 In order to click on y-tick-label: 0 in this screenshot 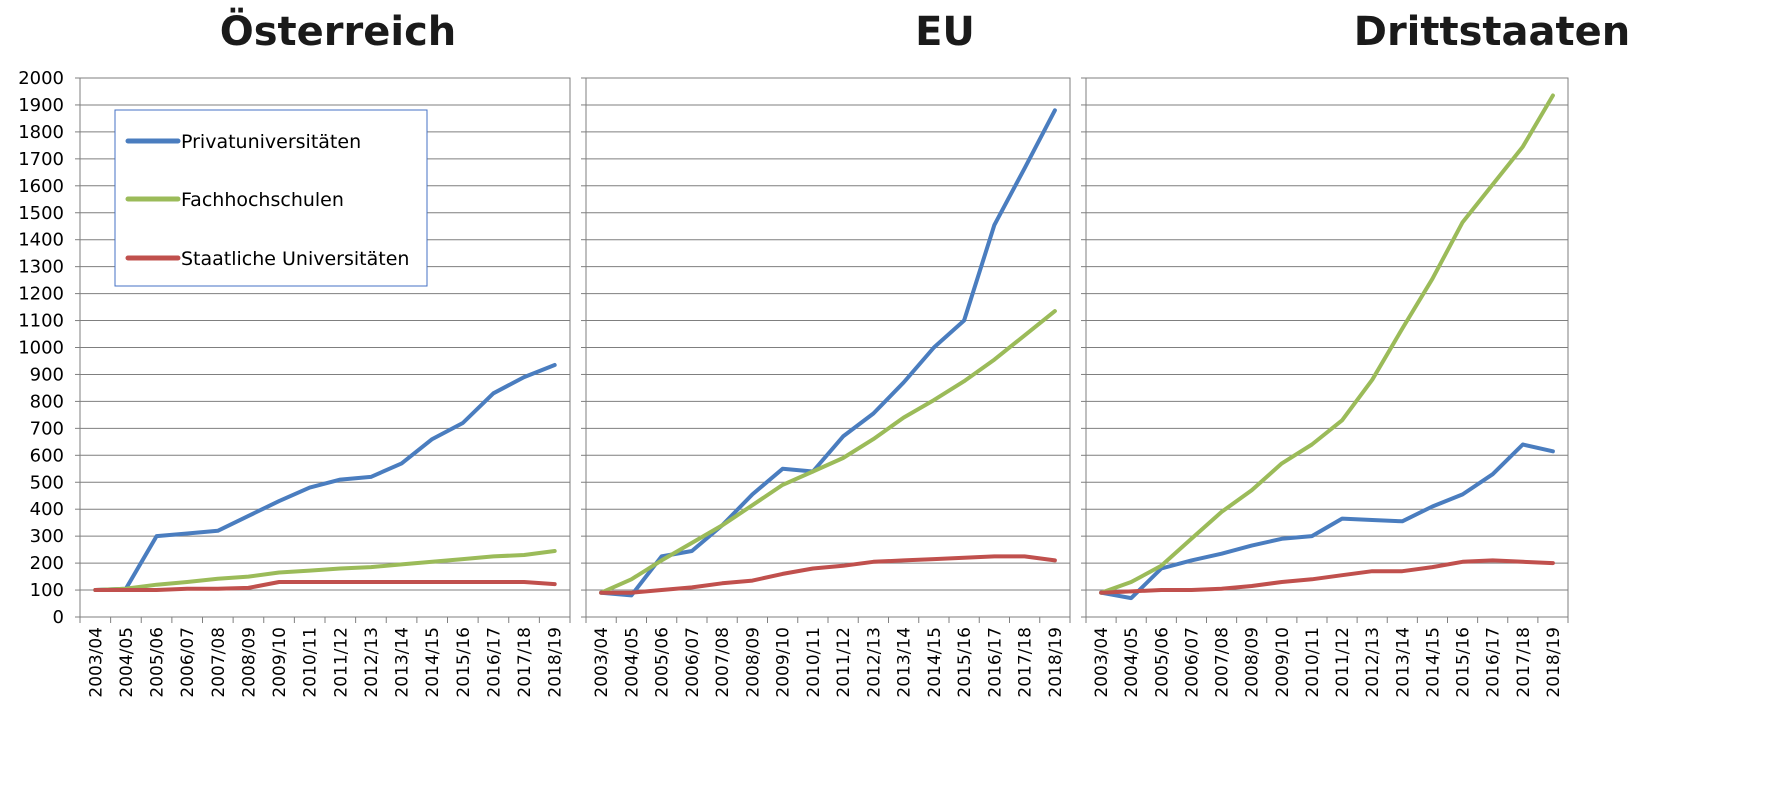, I will do `click(58, 617)`.